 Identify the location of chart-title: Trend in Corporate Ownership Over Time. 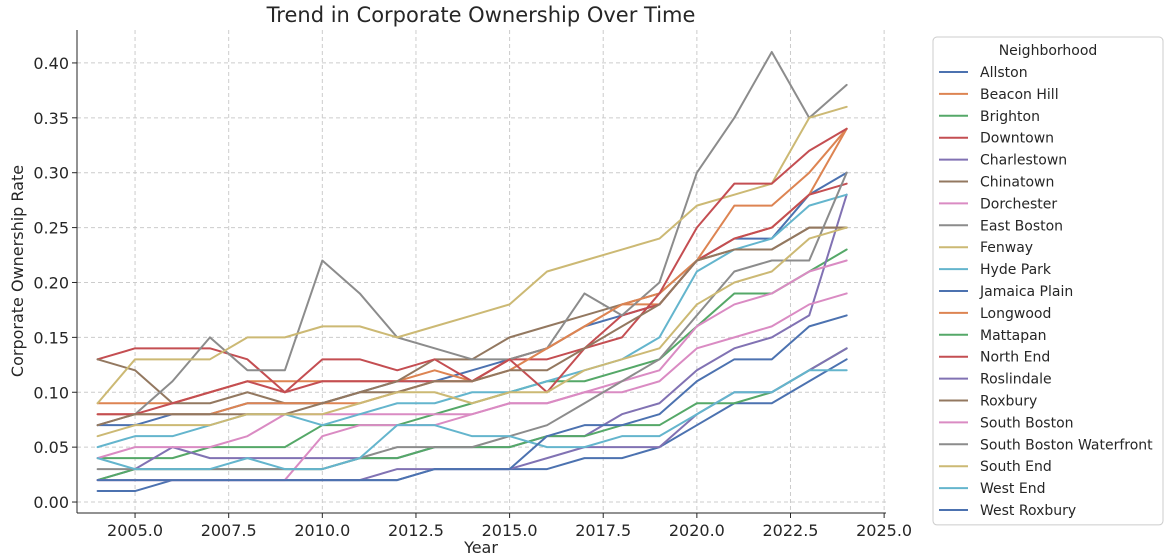
(481, 15).